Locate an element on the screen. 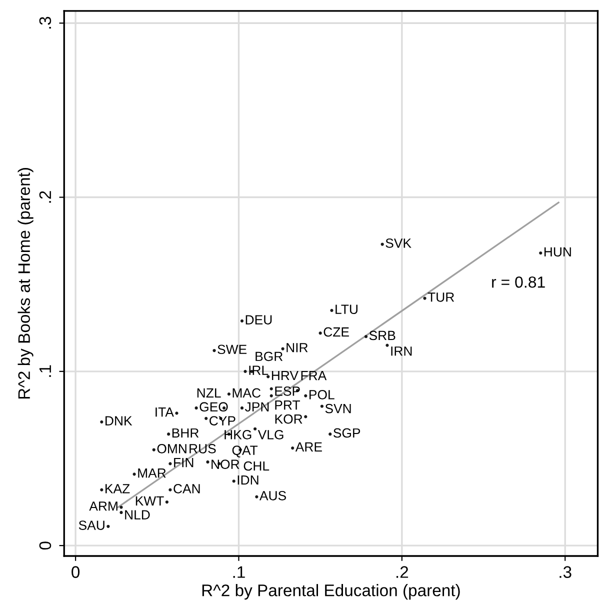 This screenshot has width=605, height=607. x-tick-label: .2 is located at coordinates (402, 572).